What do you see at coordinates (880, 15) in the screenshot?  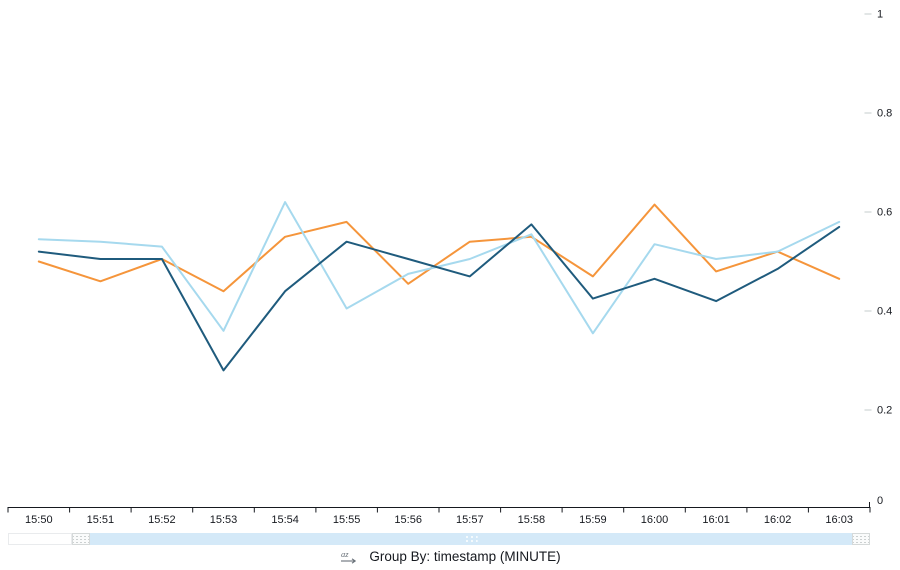 I see `svg-text: 1` at bounding box center [880, 15].